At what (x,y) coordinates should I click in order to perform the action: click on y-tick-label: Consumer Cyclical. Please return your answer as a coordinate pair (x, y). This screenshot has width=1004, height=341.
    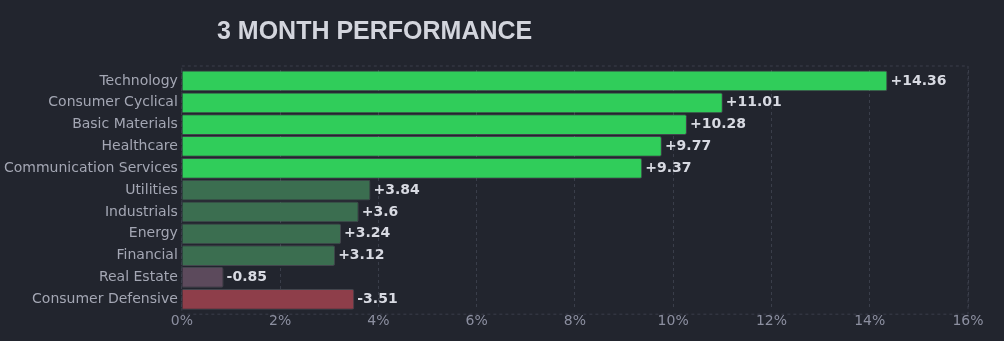
    Looking at the image, I should click on (113, 101).